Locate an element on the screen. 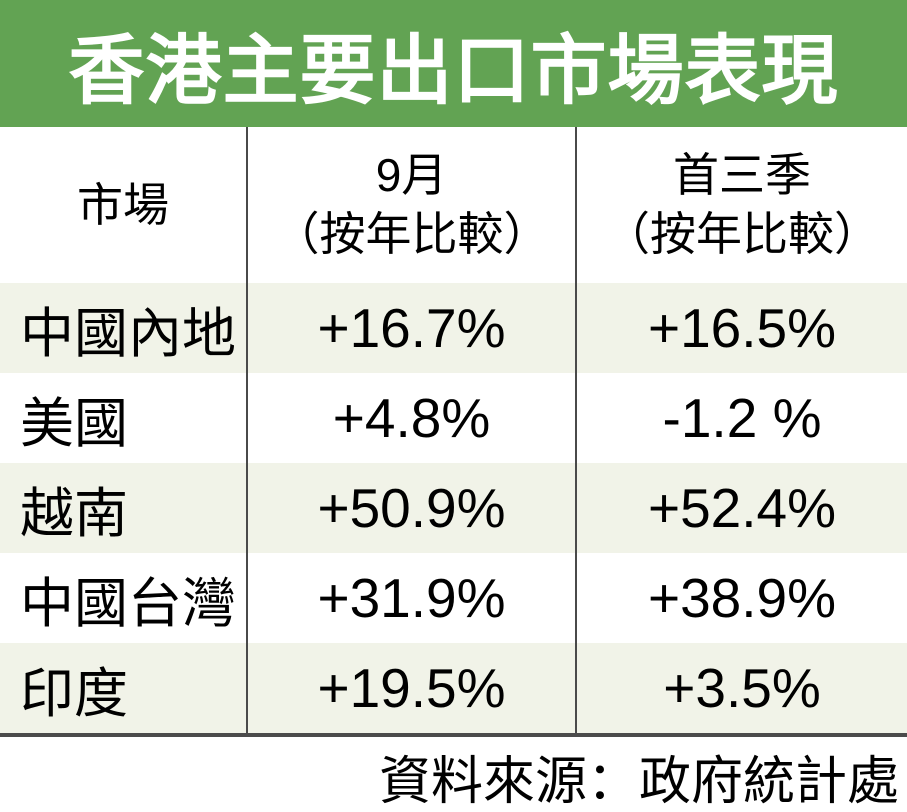 The height and width of the screenshot is (812, 907). header-cell-market: 市場 is located at coordinates (124, 205).